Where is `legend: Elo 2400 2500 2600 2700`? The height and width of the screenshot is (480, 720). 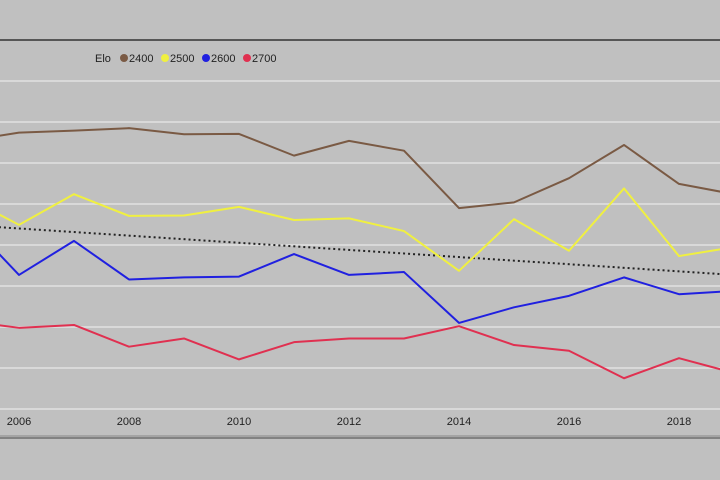
legend: Elo 2400 2500 2600 2700 is located at coordinates (185, 59).